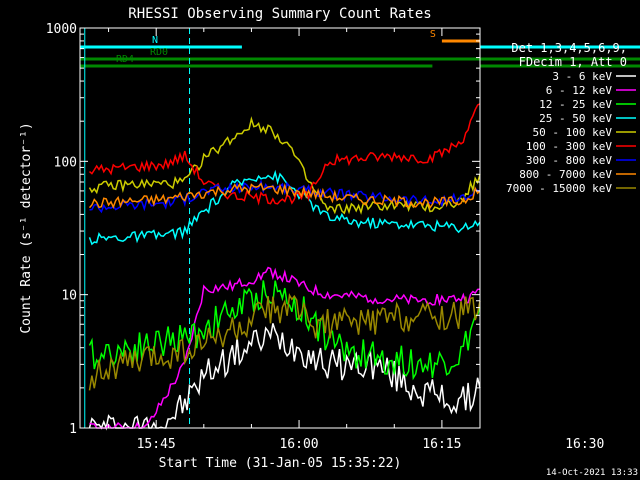 The image size is (640, 480). What do you see at coordinates (569, 146) in the screenshot?
I see `legend-entry-100-300-kev: 100 - 300 keV` at bounding box center [569, 146].